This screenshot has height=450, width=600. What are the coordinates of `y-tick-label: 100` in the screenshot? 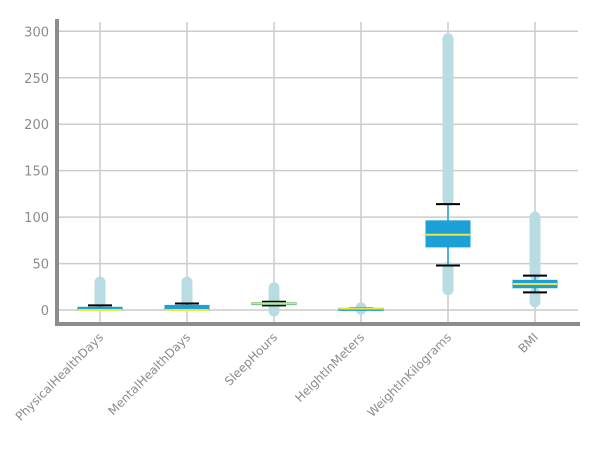 It's located at (36, 218).